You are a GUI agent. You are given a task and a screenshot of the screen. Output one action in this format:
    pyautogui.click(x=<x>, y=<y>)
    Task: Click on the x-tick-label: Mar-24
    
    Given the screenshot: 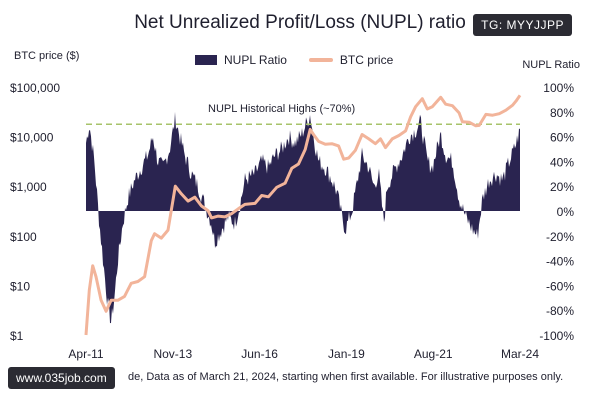 What is the action you would take?
    pyautogui.click(x=520, y=354)
    